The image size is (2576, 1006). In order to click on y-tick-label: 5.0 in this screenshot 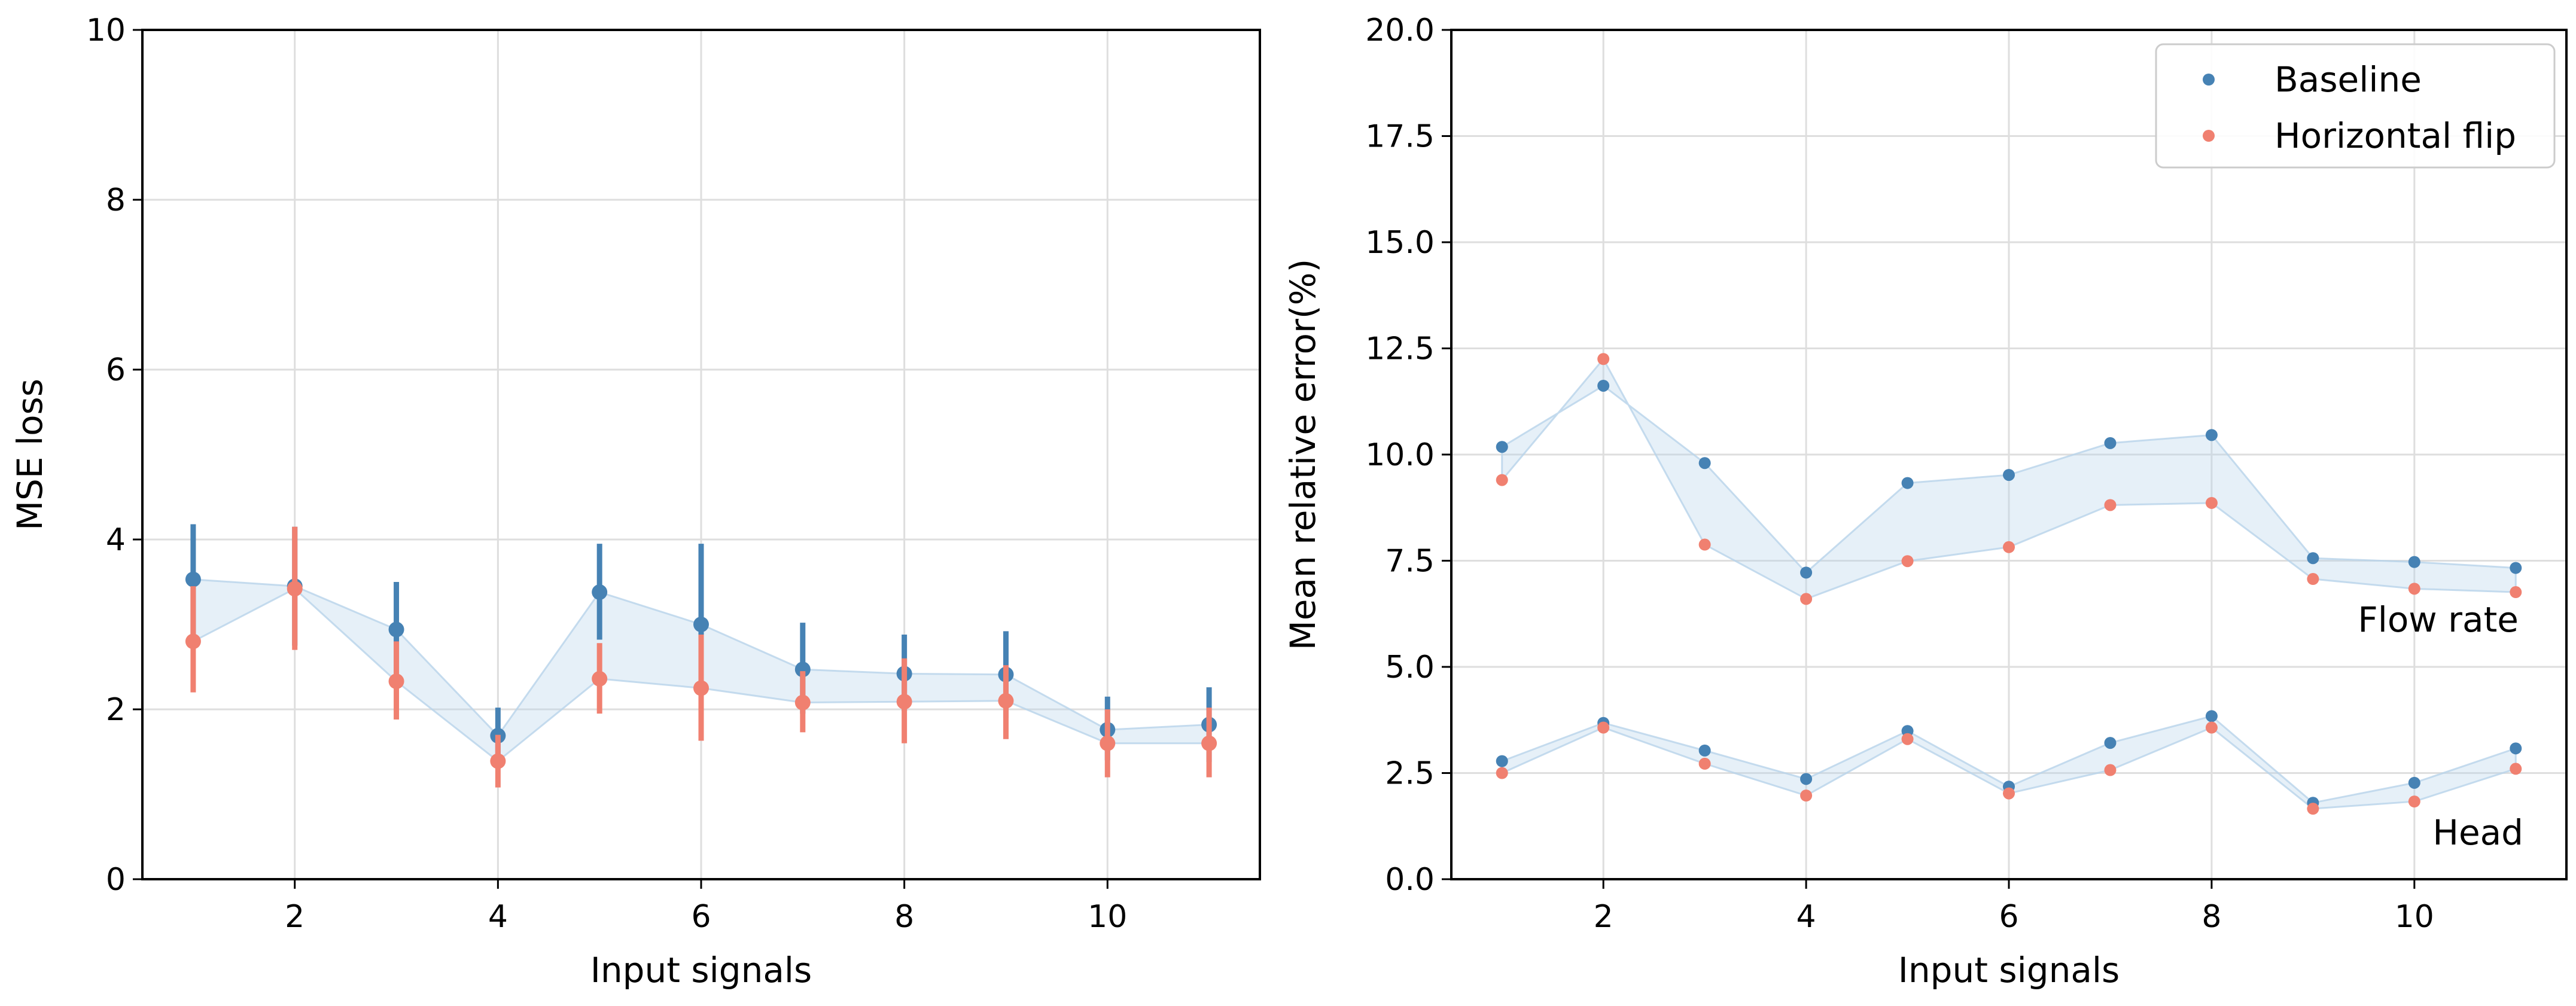, I will do `click(1410, 667)`.